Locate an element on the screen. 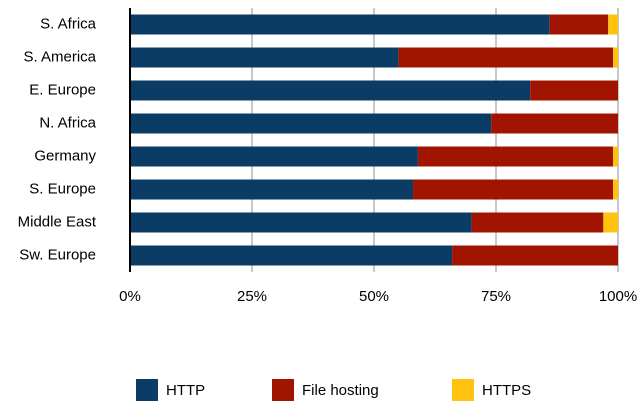 The image size is (641, 406). y-tick-label: N. Africa is located at coordinates (67, 122).